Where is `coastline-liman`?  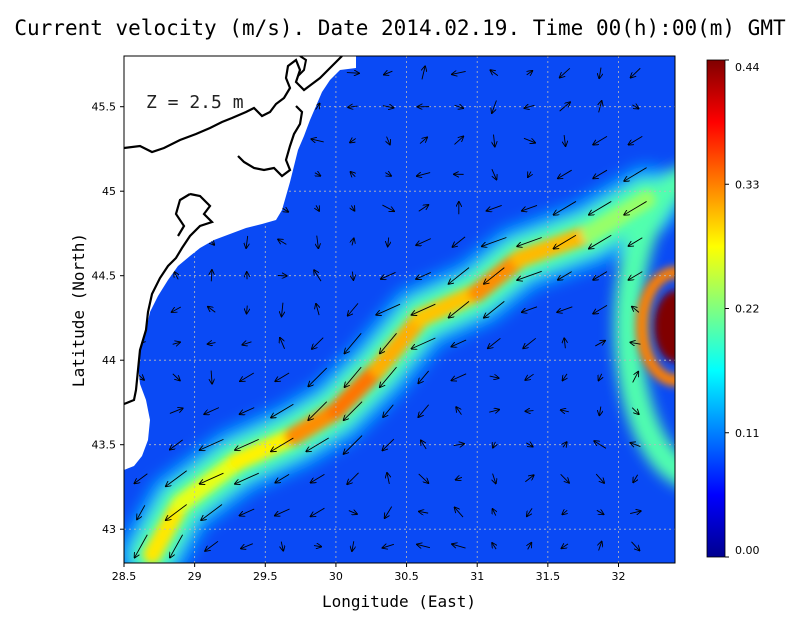 coastline-liman is located at coordinates (270, 141).